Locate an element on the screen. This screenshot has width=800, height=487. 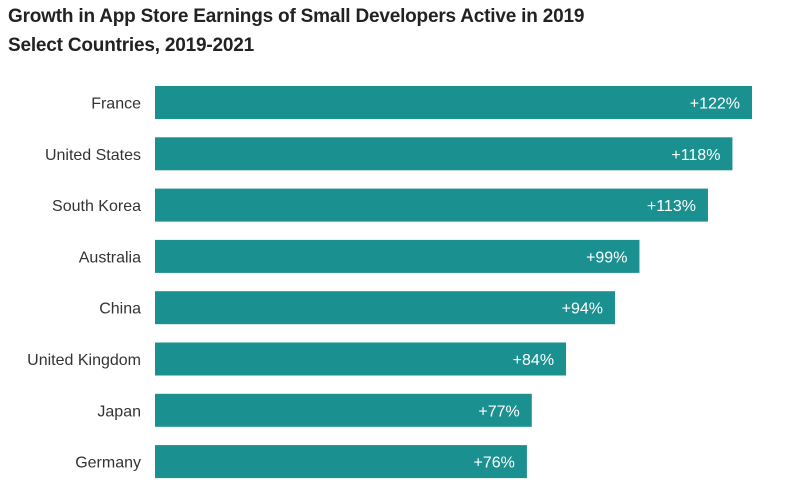
data-label: +122% is located at coordinates (715, 104).